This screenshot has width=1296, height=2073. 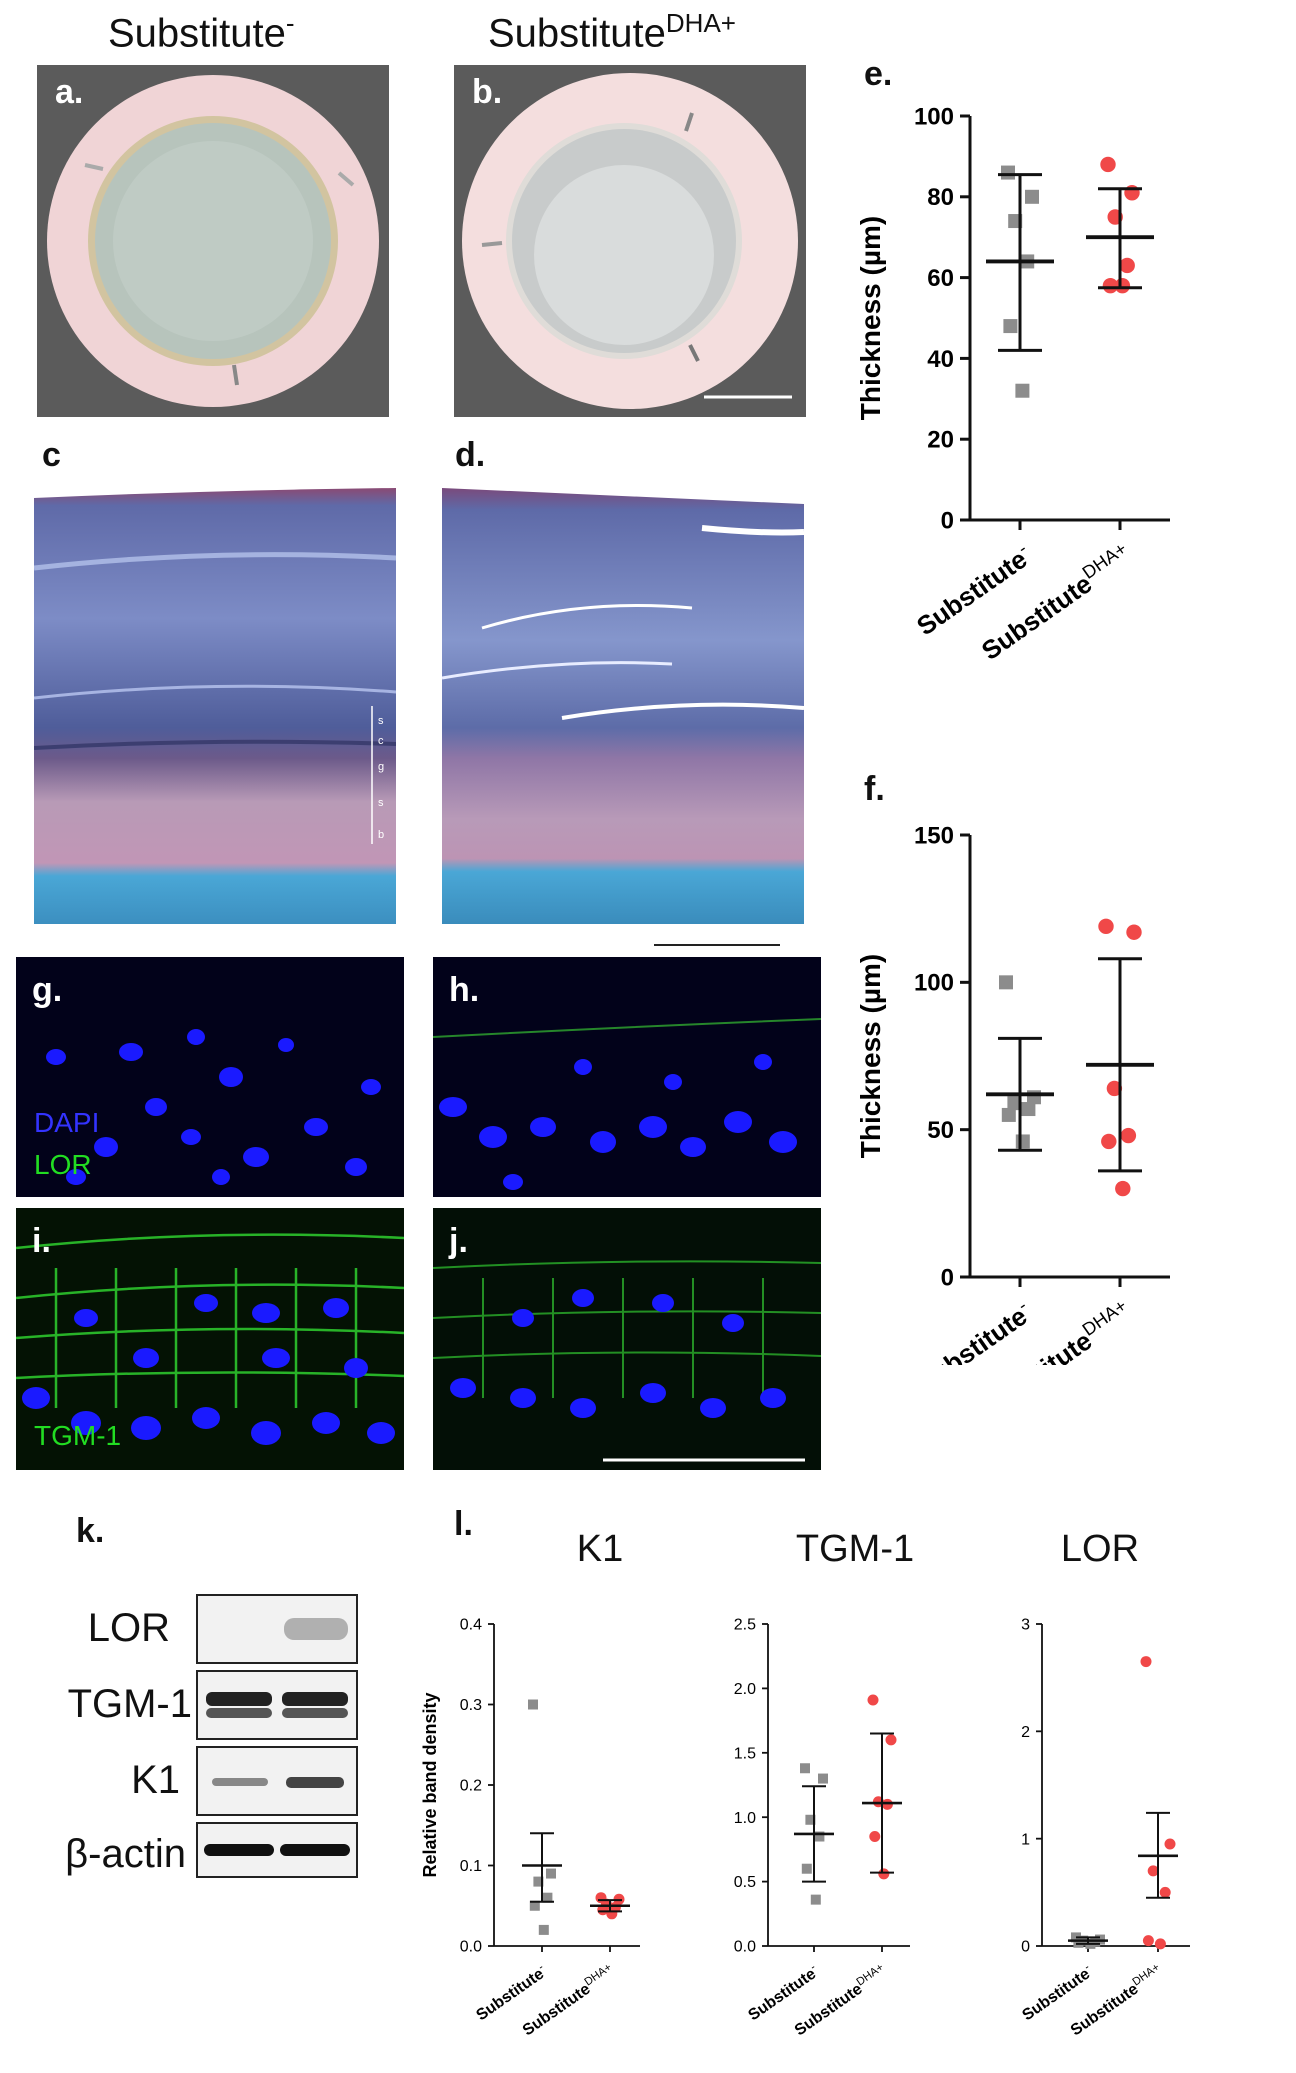 I want to click on y-tick-label: 80, so click(x=940, y=197).